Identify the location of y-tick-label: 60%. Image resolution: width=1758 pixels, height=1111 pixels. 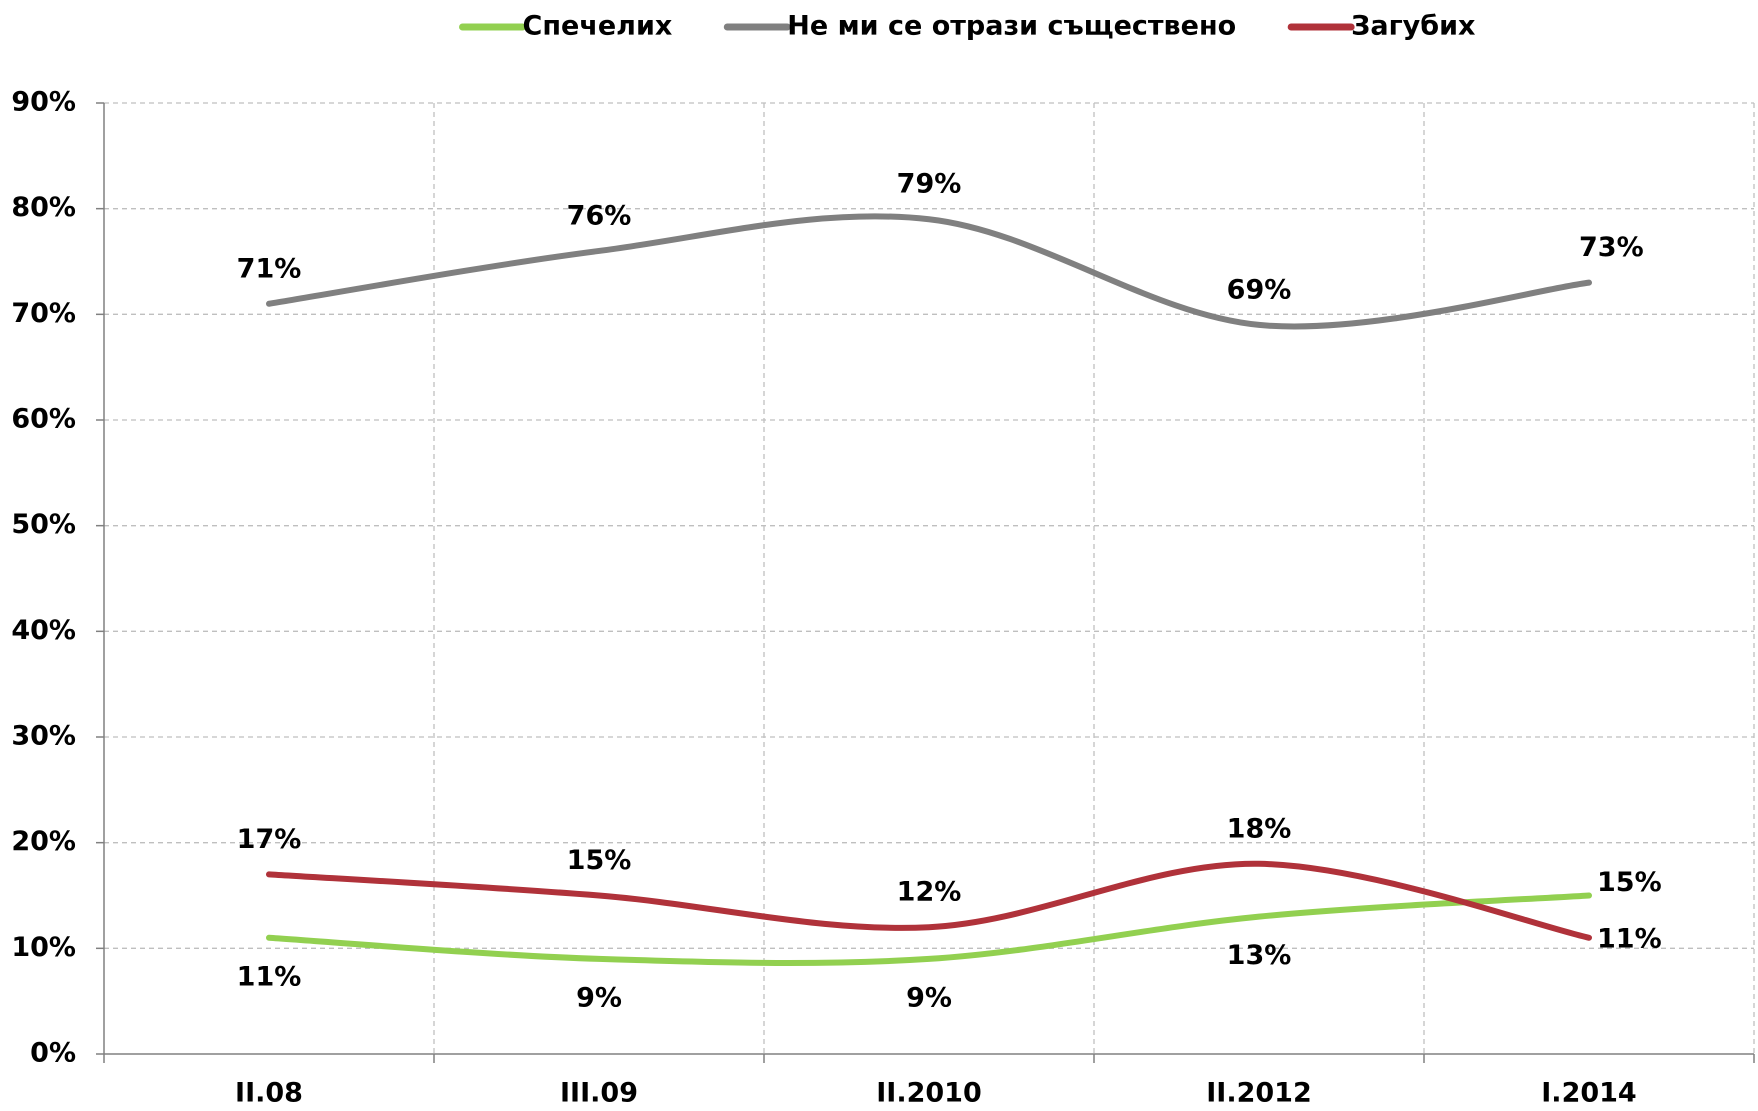
(43, 419).